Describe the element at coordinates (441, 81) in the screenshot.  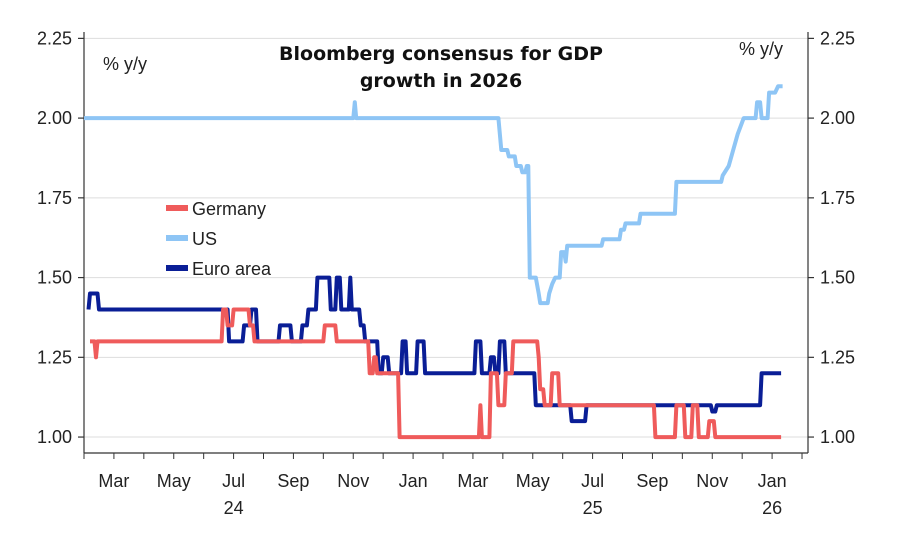
I see `chart-title-line-2: growth in 2026` at that location.